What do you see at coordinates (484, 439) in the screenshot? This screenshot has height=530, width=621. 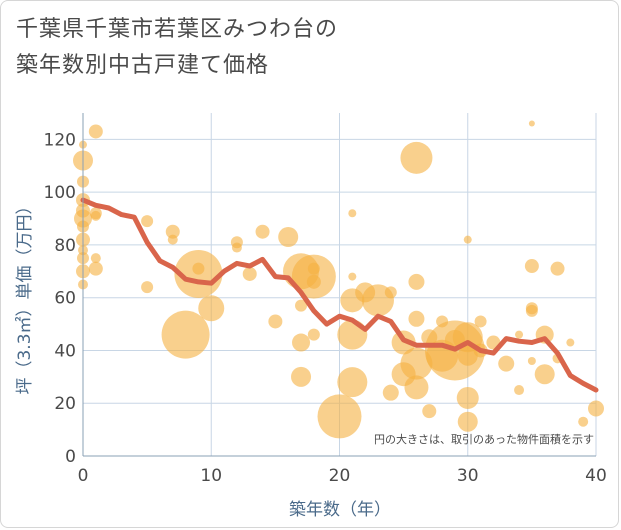 I see `size-note: 円の大きさは、取引のあった物件面積を示す` at bounding box center [484, 439].